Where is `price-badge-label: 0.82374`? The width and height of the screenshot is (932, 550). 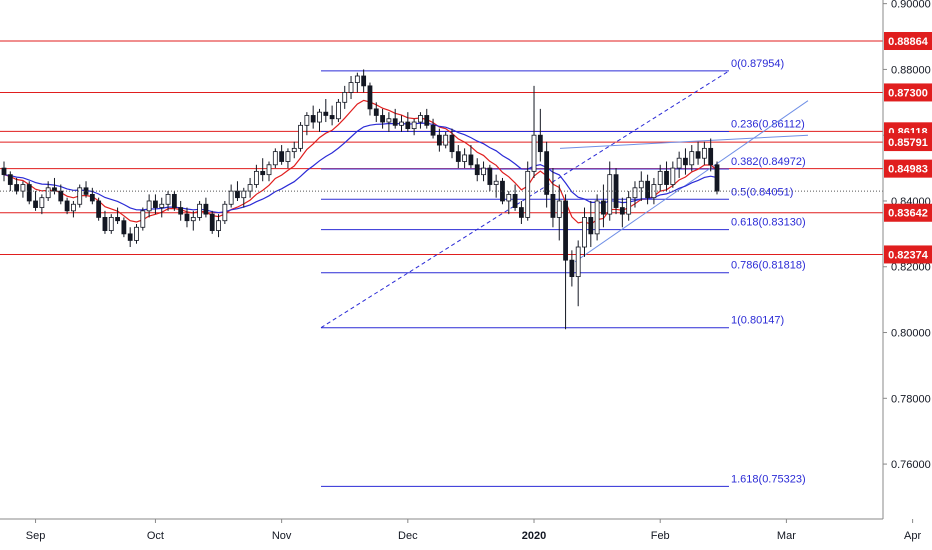
price-badge-label: 0.82374 is located at coordinates (908, 255).